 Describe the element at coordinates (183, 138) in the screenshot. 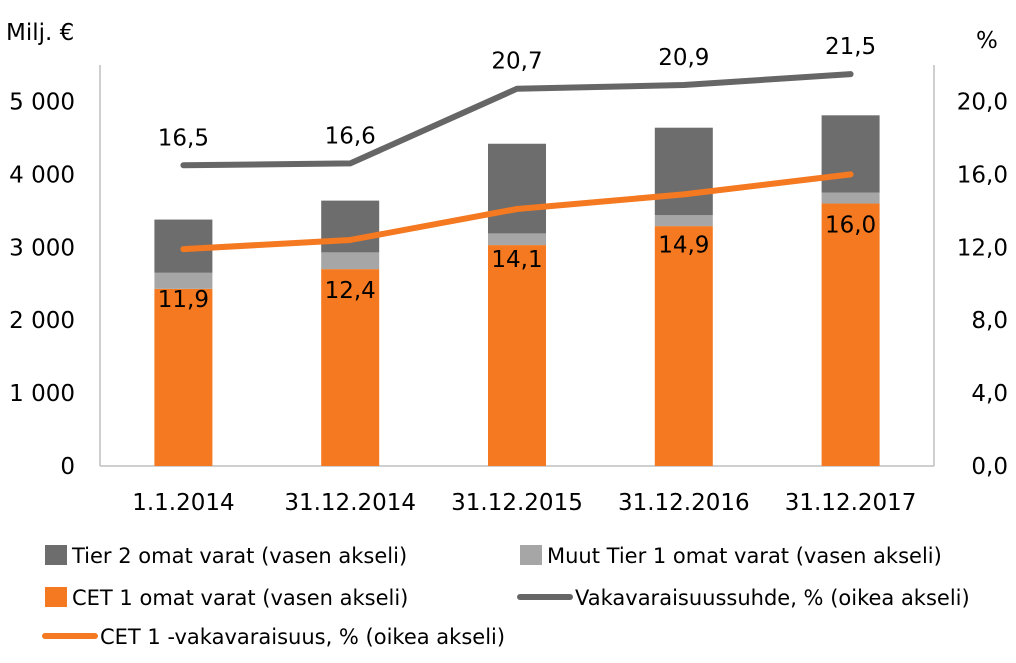

I see `data-label: 16,5` at that location.